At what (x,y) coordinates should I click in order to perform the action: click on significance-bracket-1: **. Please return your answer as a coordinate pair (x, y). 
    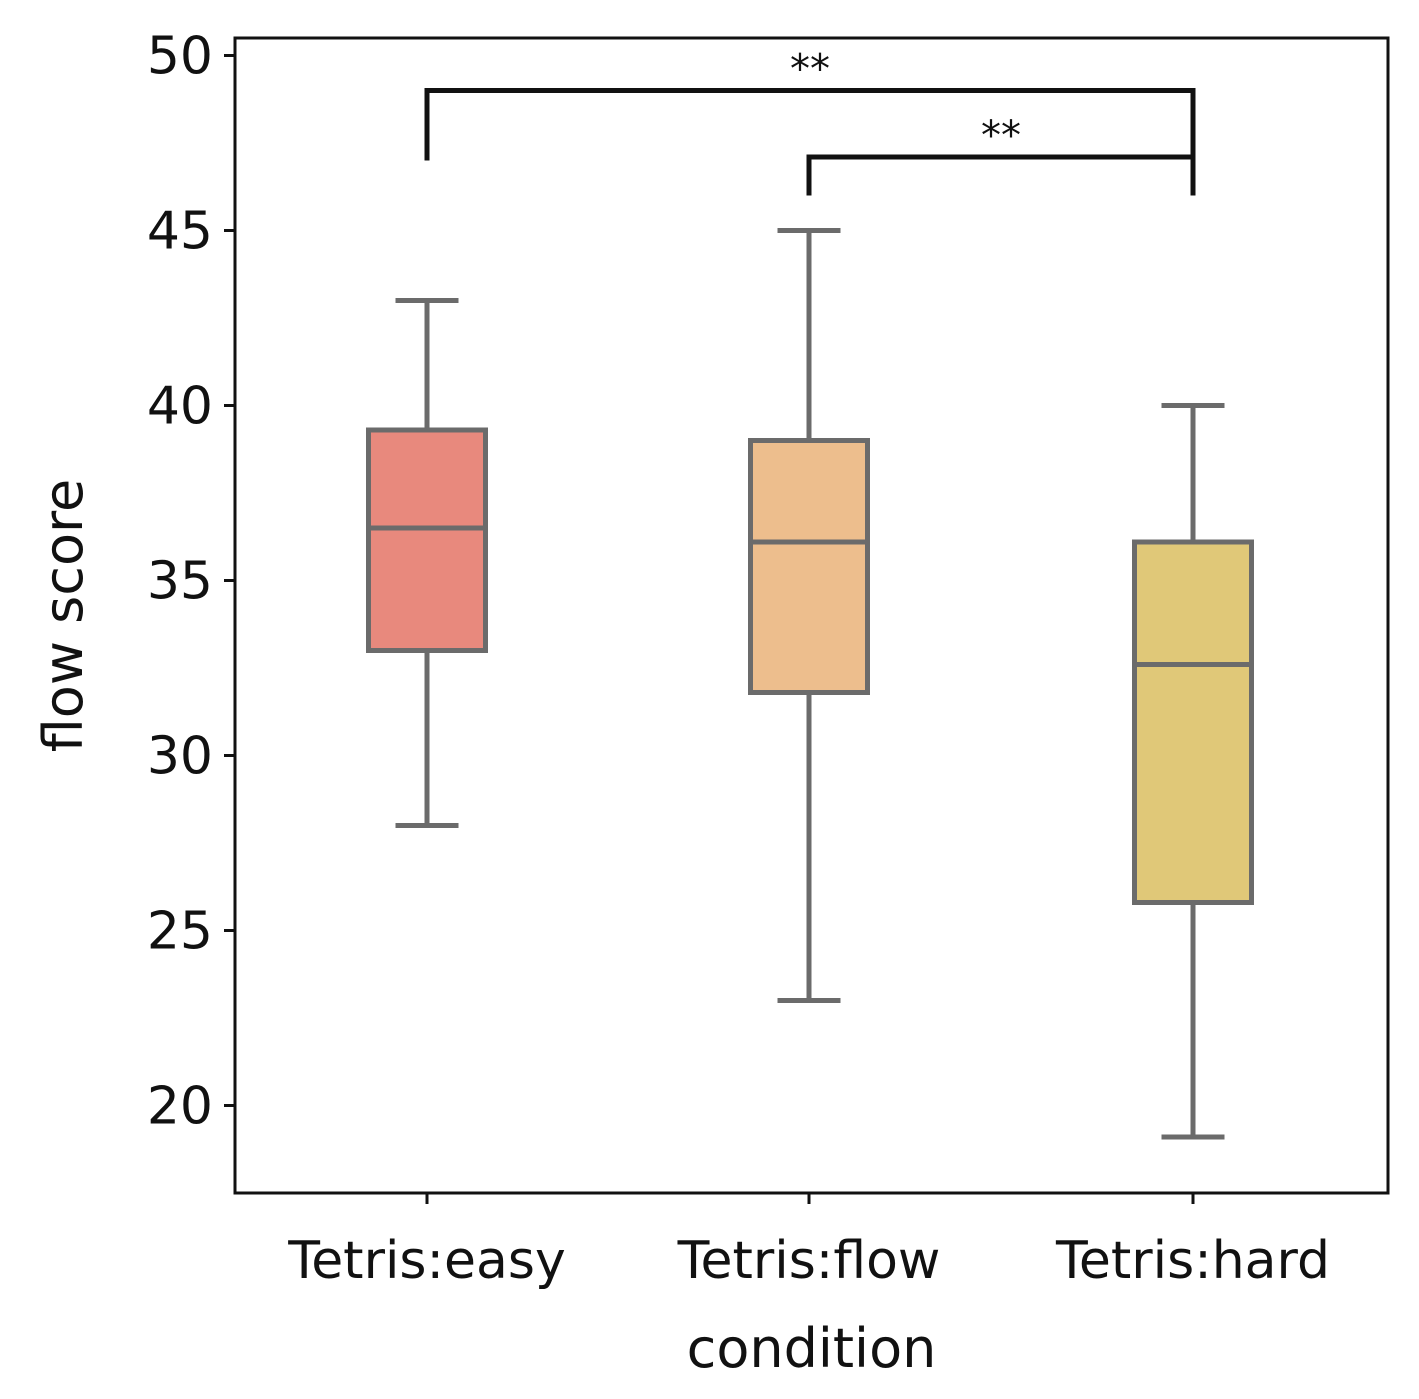
    Looking at the image, I should click on (810, 104).